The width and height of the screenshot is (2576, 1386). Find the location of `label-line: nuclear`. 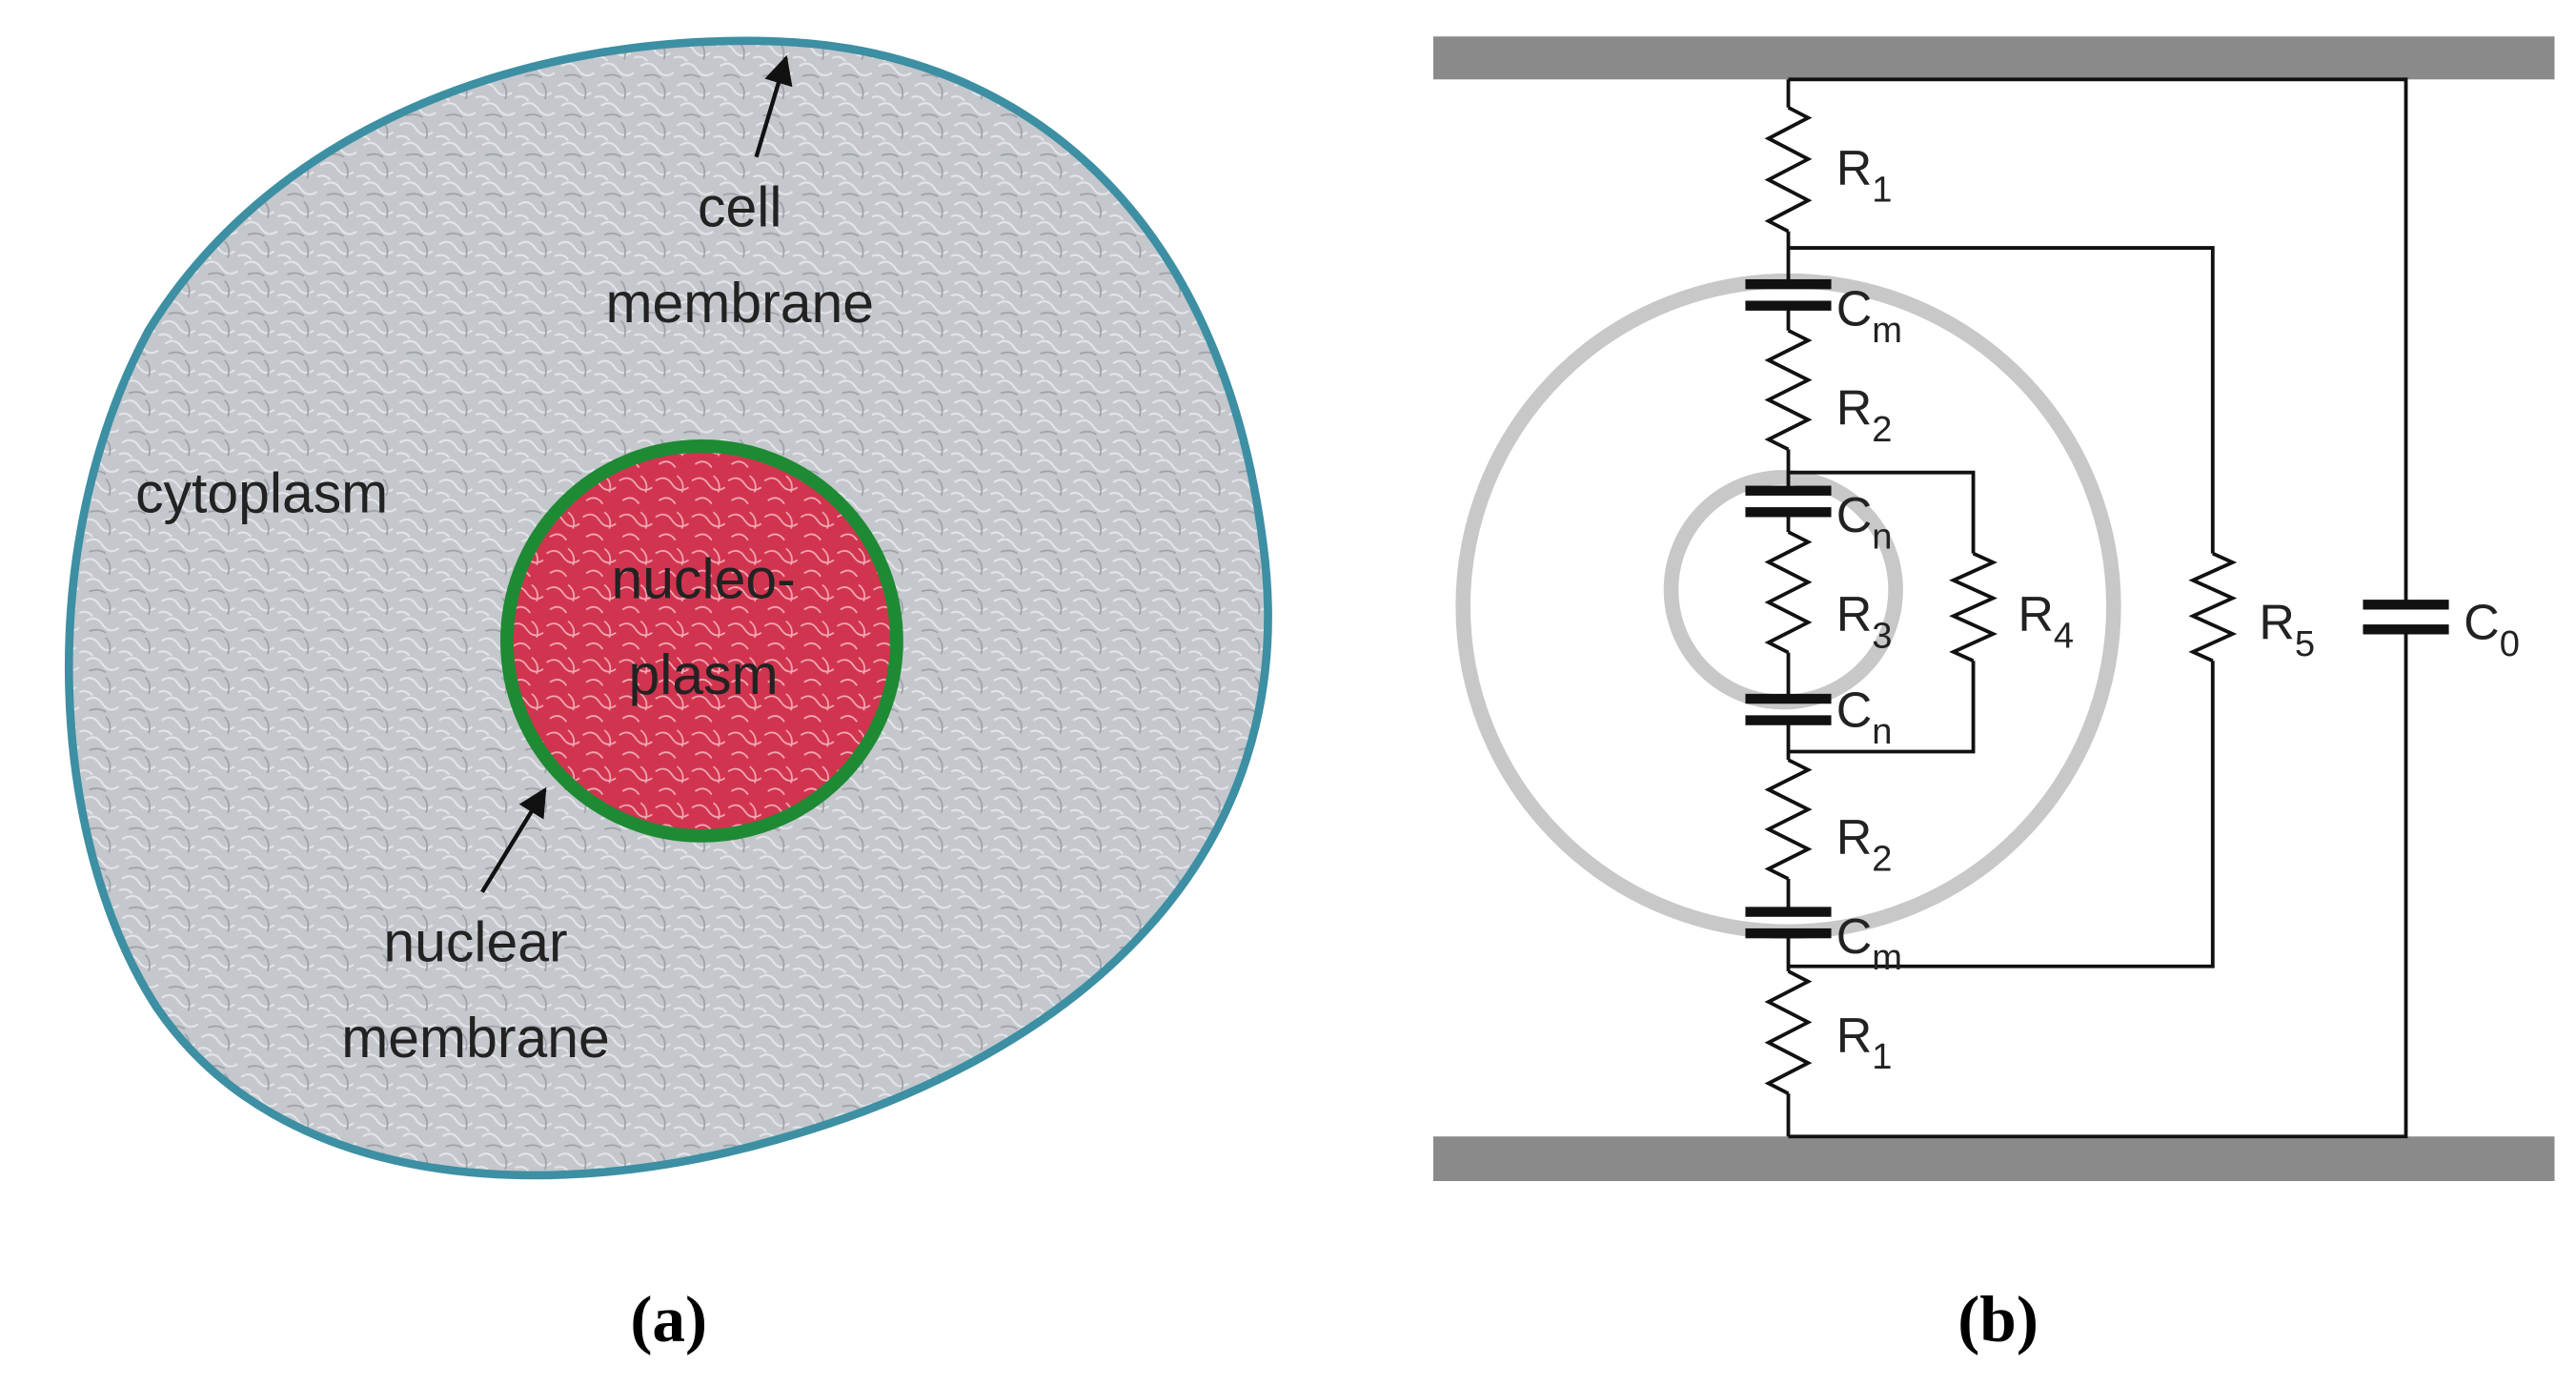

label-line: nuclear is located at coordinates (475, 943).